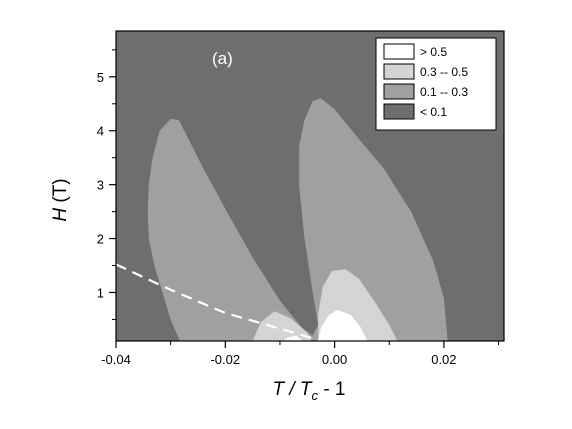 This screenshot has width=572, height=429. What do you see at coordinates (100, 185) in the screenshot?
I see `y-tick-label: 3` at bounding box center [100, 185].